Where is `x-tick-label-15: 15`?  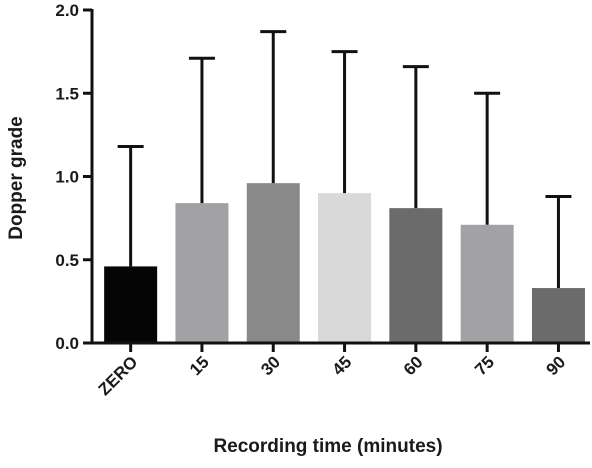 x-tick-label-15: 15 is located at coordinates (199, 365).